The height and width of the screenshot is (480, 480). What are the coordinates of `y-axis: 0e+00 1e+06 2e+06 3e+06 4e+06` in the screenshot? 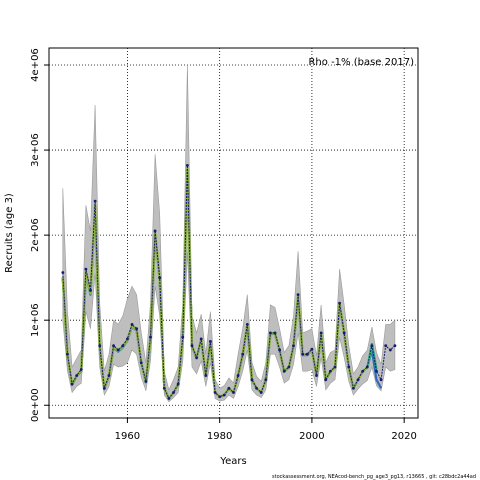 It's located at (39, 235).